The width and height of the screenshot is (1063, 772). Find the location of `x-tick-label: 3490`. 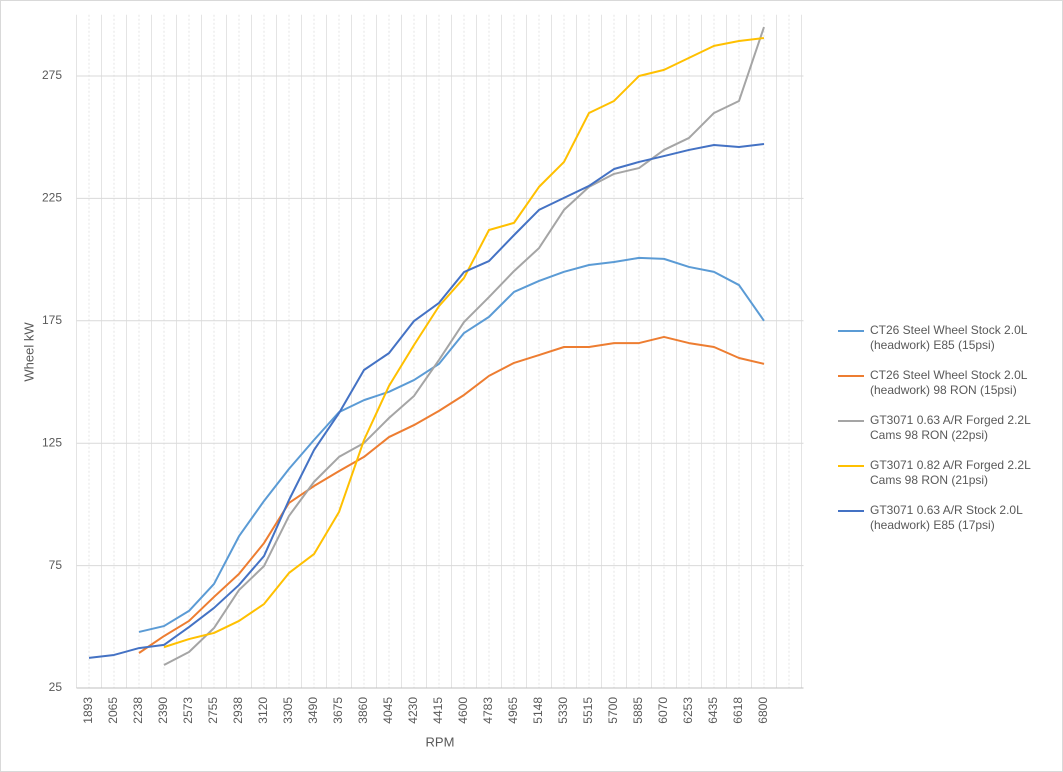

x-tick-label: 3490 is located at coordinates (313, 710).